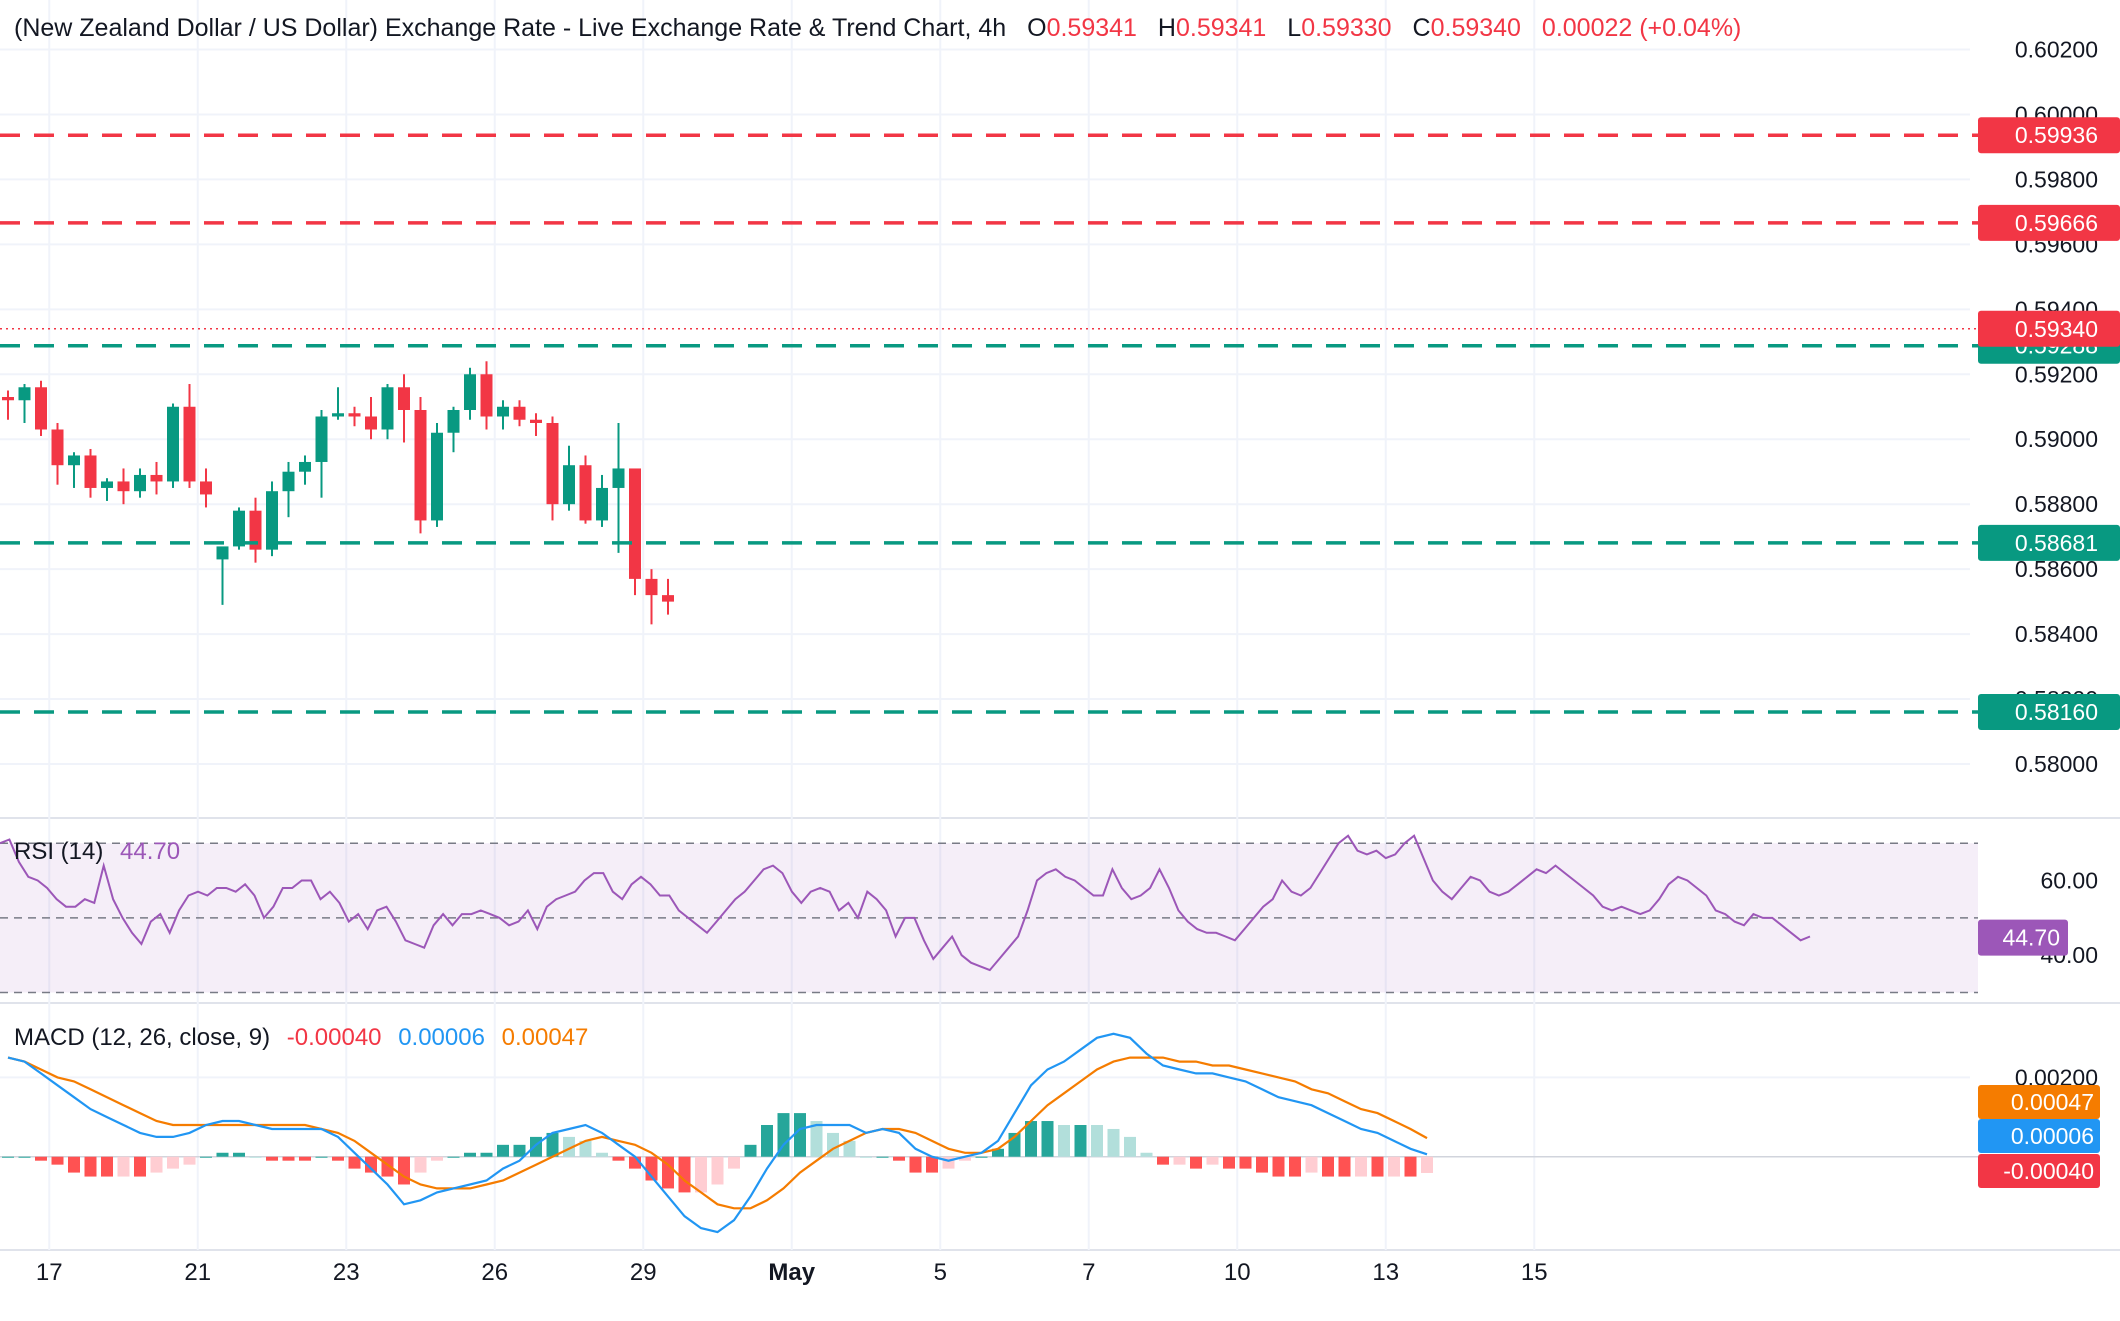 The image size is (2120, 1321). Describe the element at coordinates (2056, 439) in the screenshot. I see `y-tick-label: 0.59000` at that location.